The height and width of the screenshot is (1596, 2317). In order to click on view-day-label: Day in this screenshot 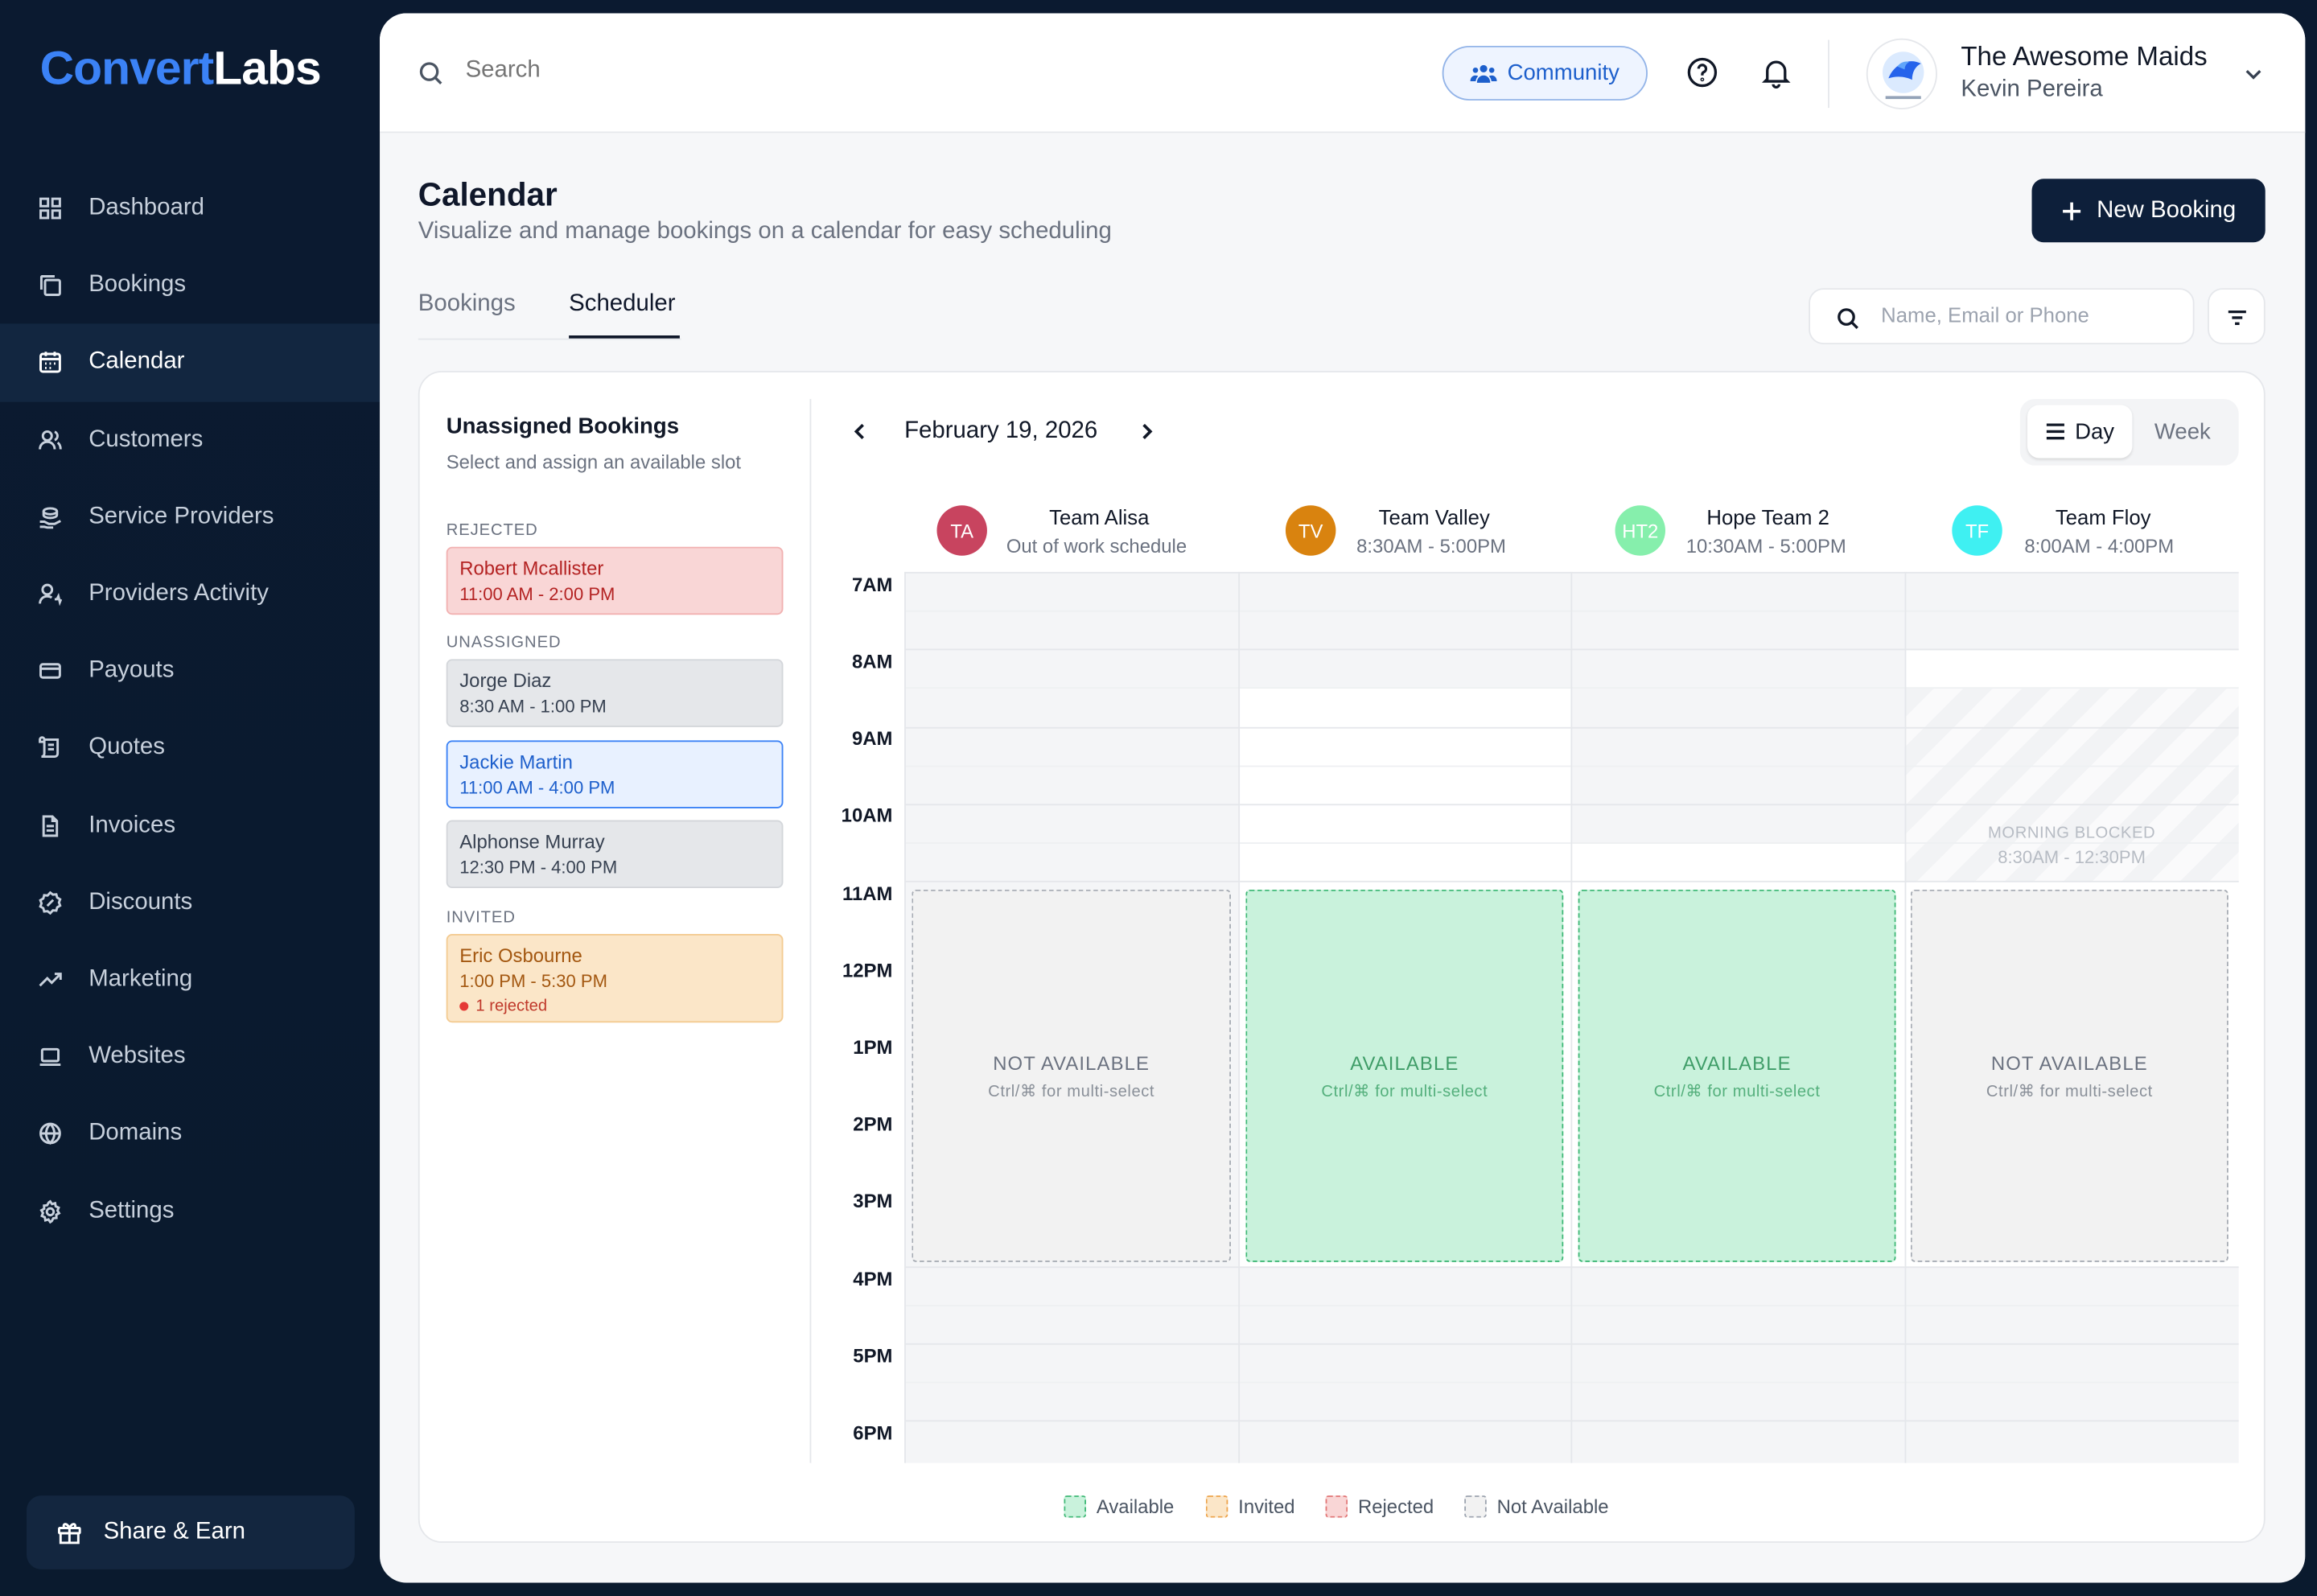, I will do `click(2095, 431)`.